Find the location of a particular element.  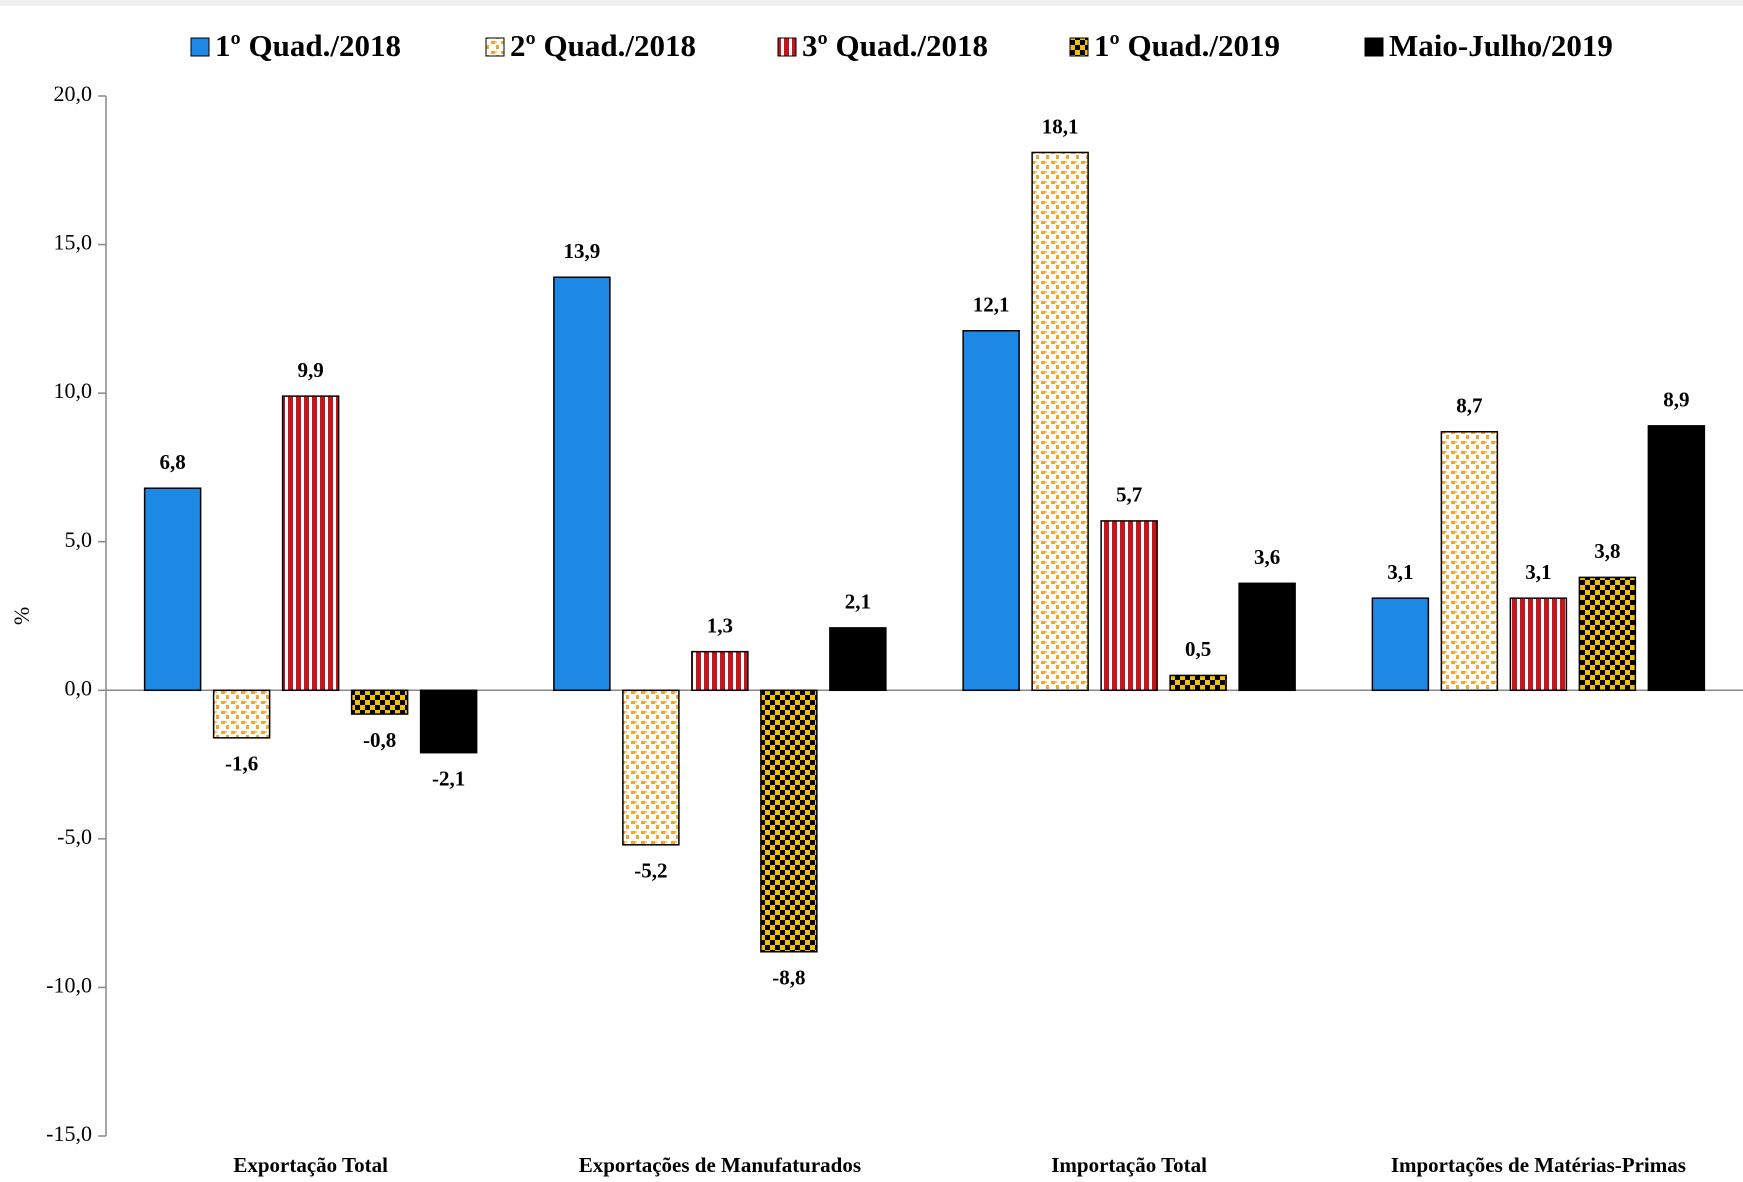

legend-label: 1º Quad./2019 is located at coordinates (1187, 45).